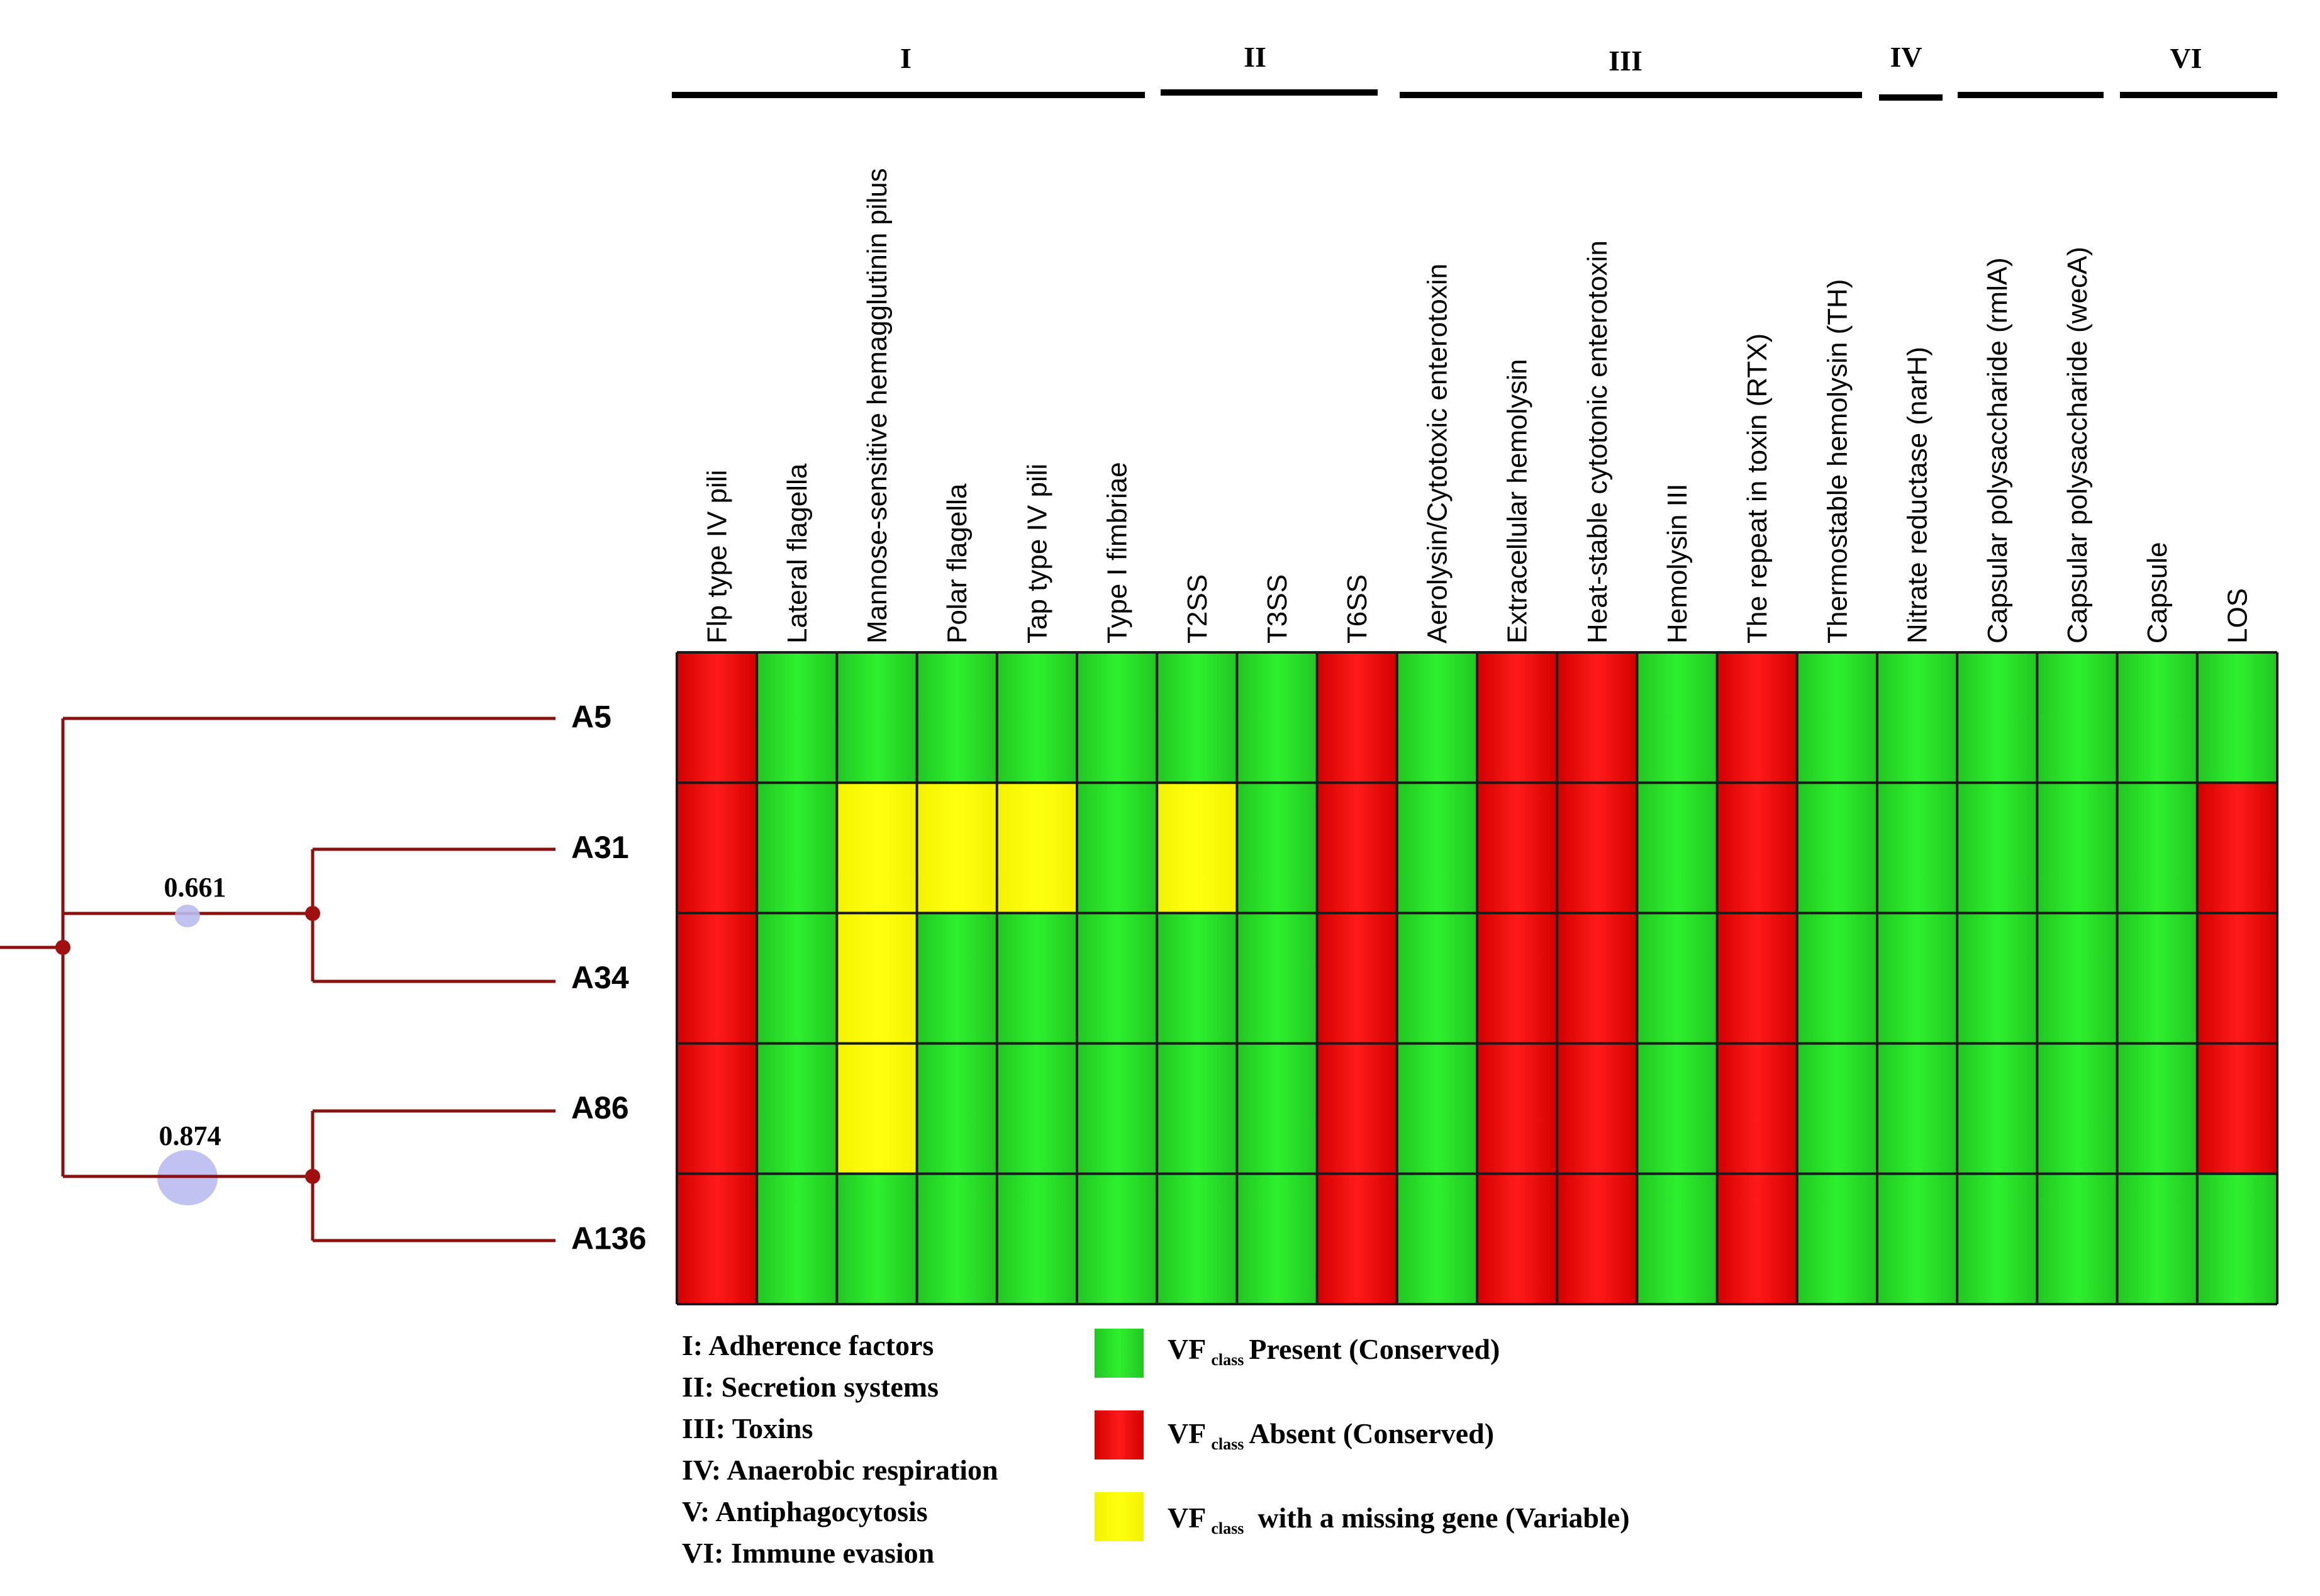 This screenshot has width=2320, height=1596. I want to click on group-header-VI: VI, so click(2198, 70).